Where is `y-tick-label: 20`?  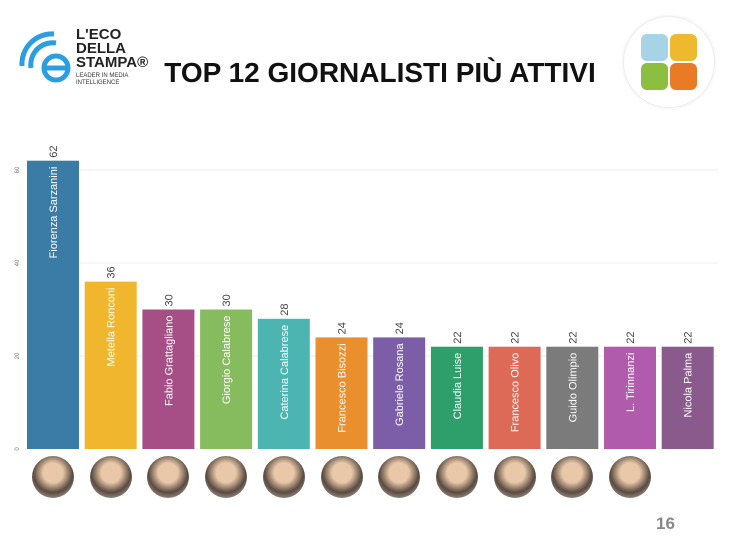 y-tick-label: 20 is located at coordinates (18, 355).